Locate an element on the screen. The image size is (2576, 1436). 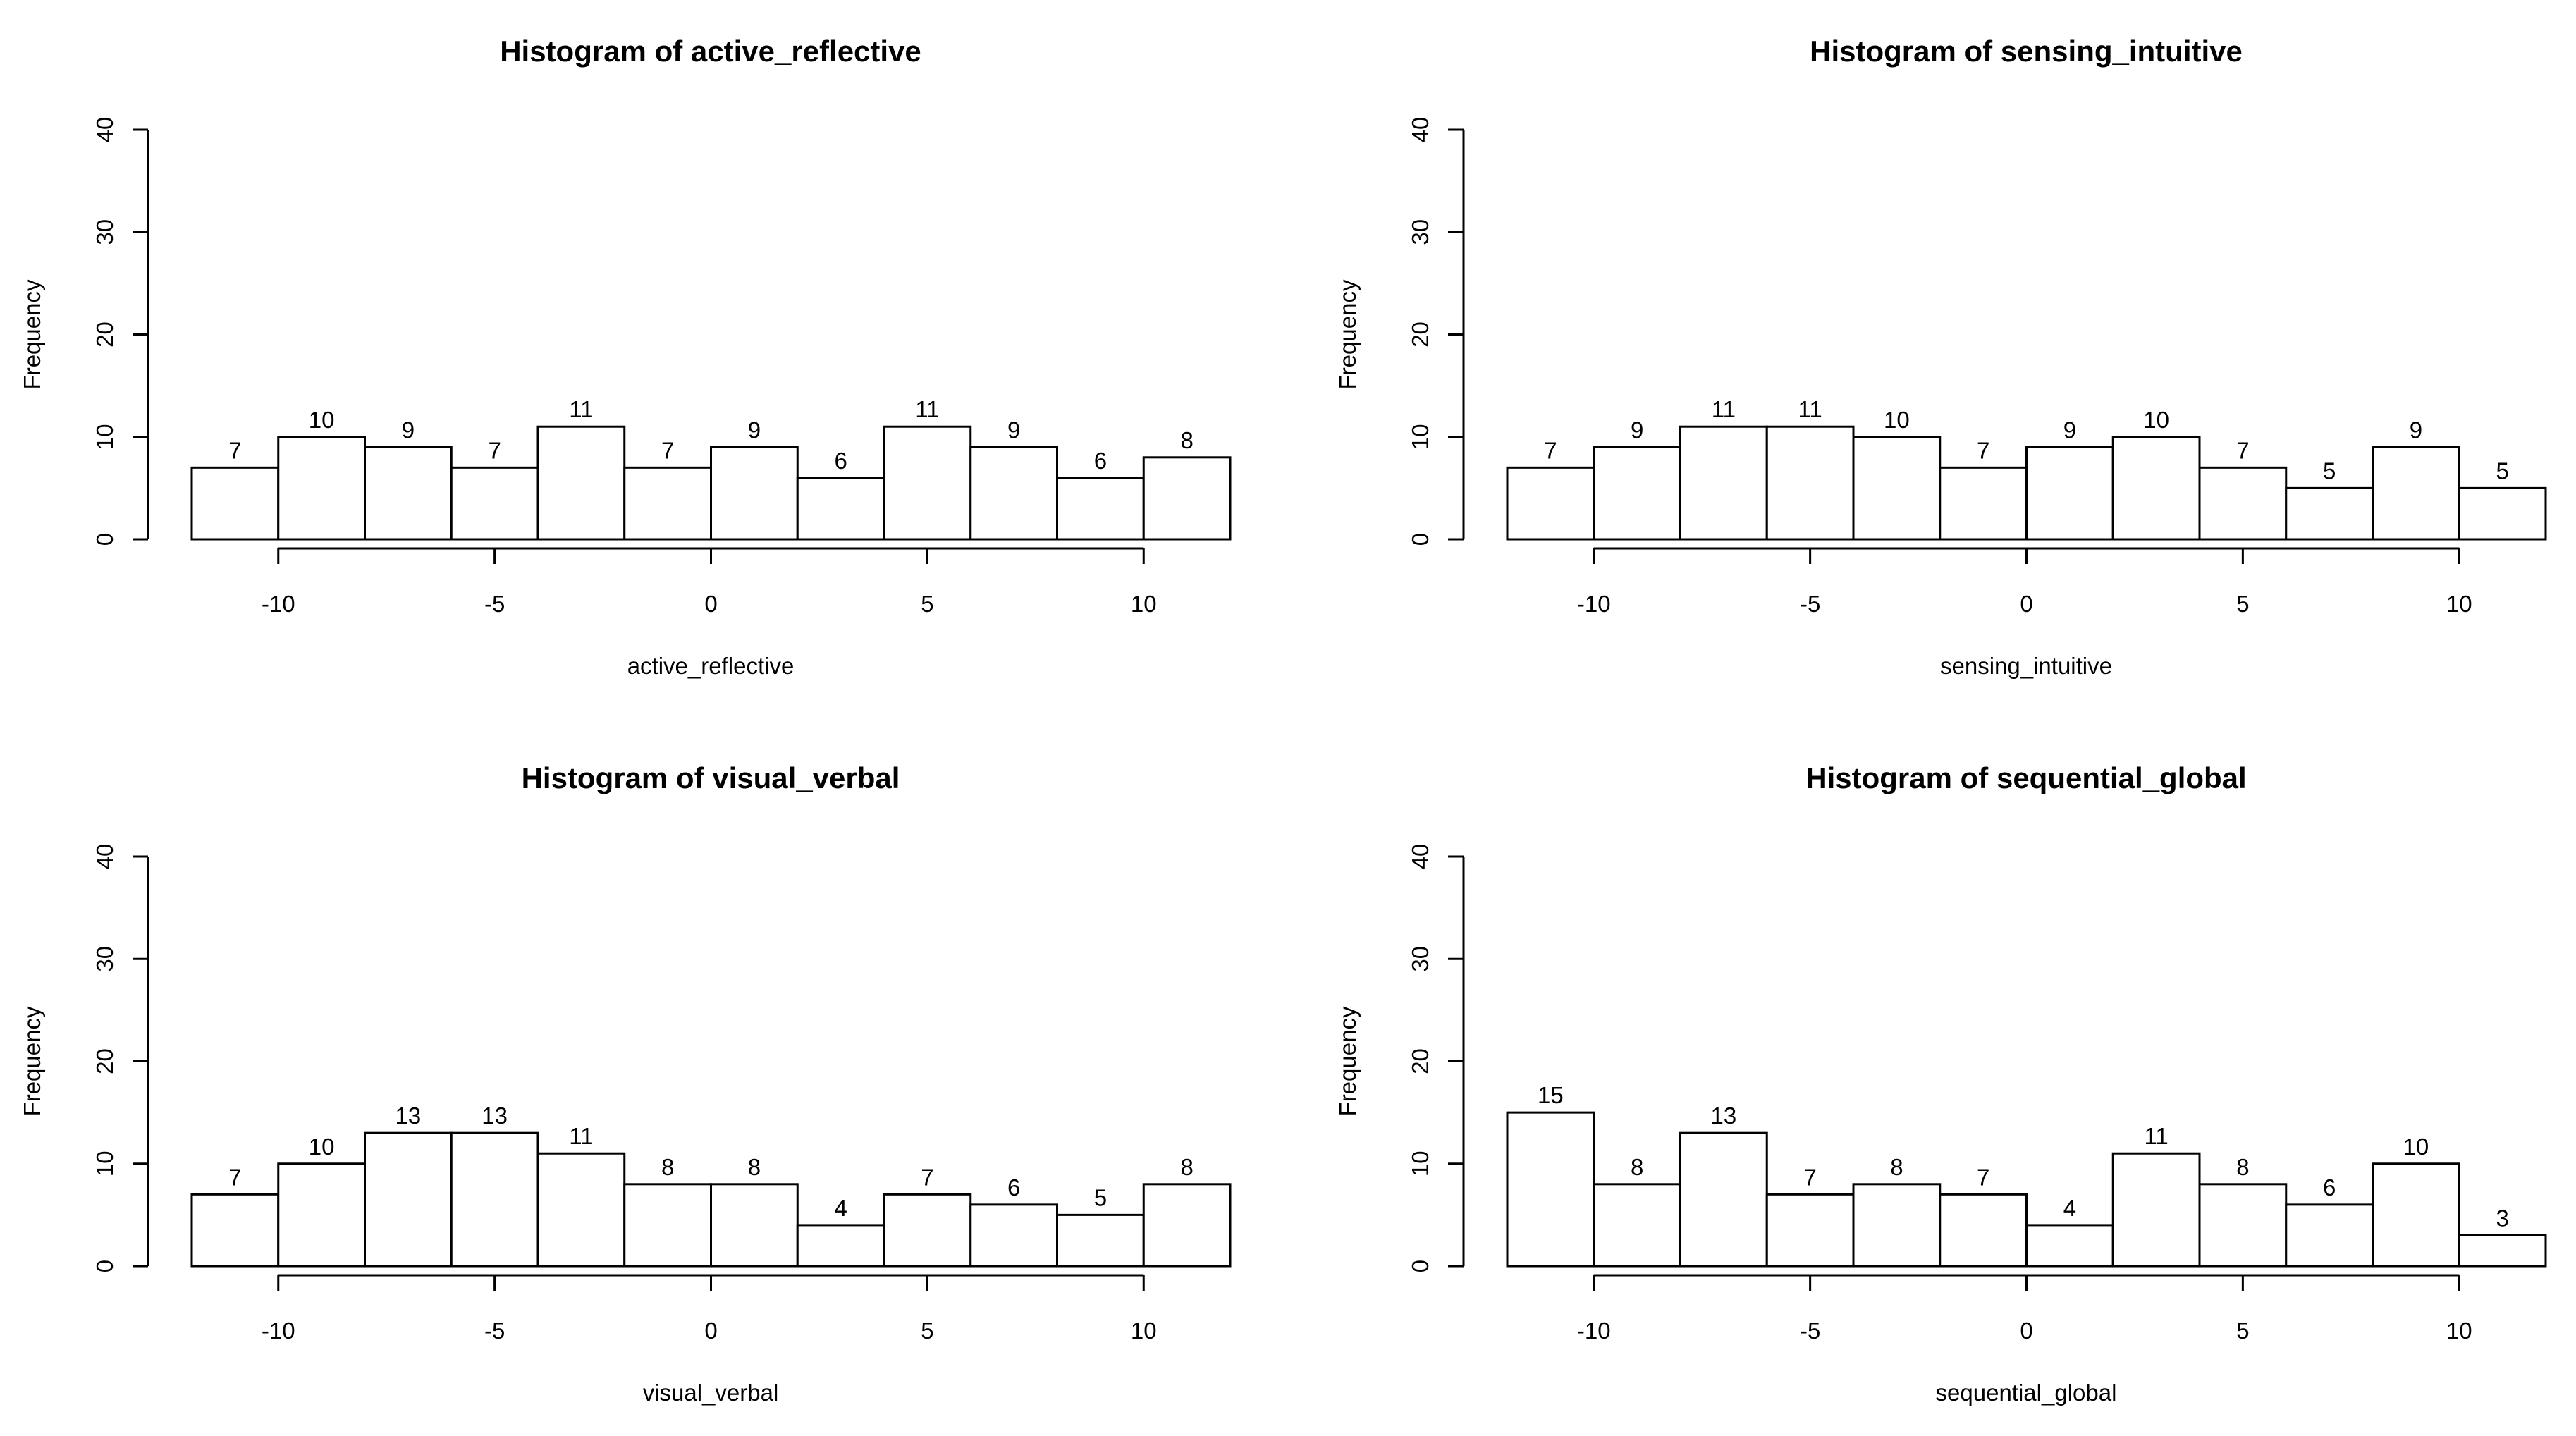
bar-value-label: 15 is located at coordinates (1551, 1095).